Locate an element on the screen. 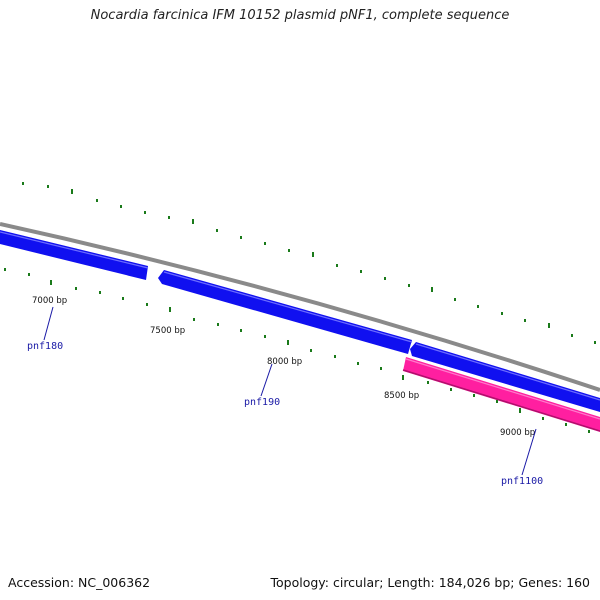  gene-arrow-pnf180-a is located at coordinates (74, 255).